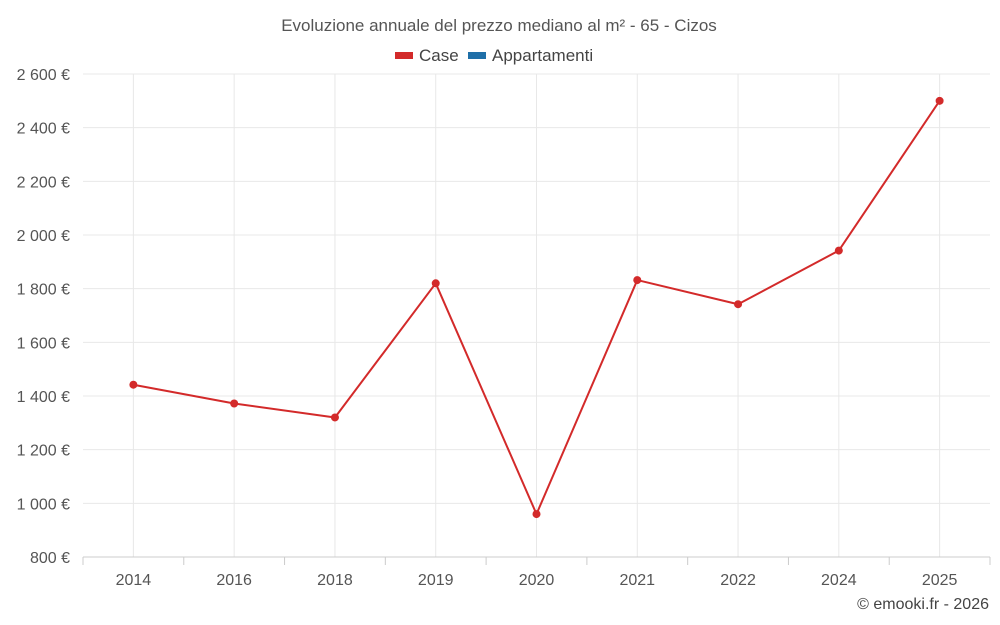 Image resolution: width=1000 pixels, height=625 pixels. What do you see at coordinates (43, 129) in the screenshot?
I see `y-tick-label: 2 400 €` at bounding box center [43, 129].